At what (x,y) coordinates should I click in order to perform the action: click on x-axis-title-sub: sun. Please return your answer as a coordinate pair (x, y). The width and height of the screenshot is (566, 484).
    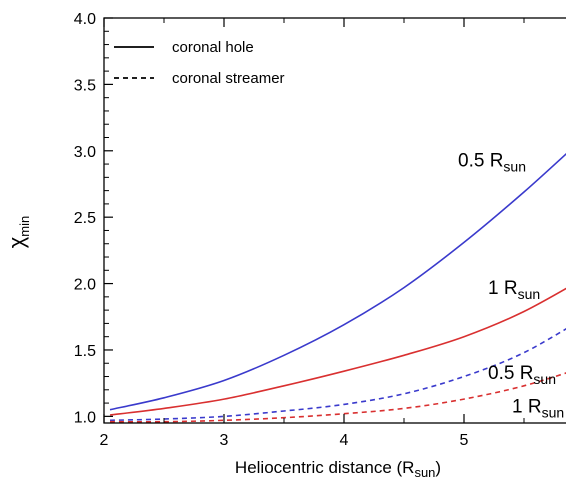
    Looking at the image, I should click on (424, 472).